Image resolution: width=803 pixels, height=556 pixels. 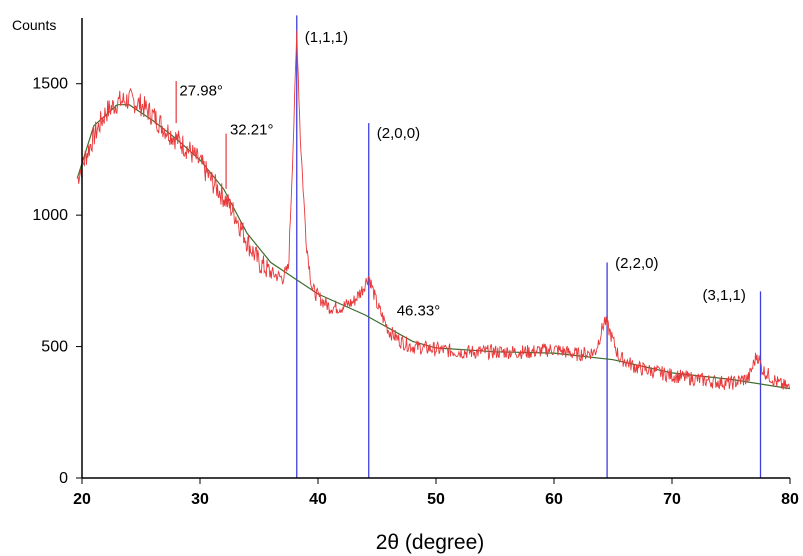 I want to click on reference-line-label: (2,2,0), so click(x=636, y=263).